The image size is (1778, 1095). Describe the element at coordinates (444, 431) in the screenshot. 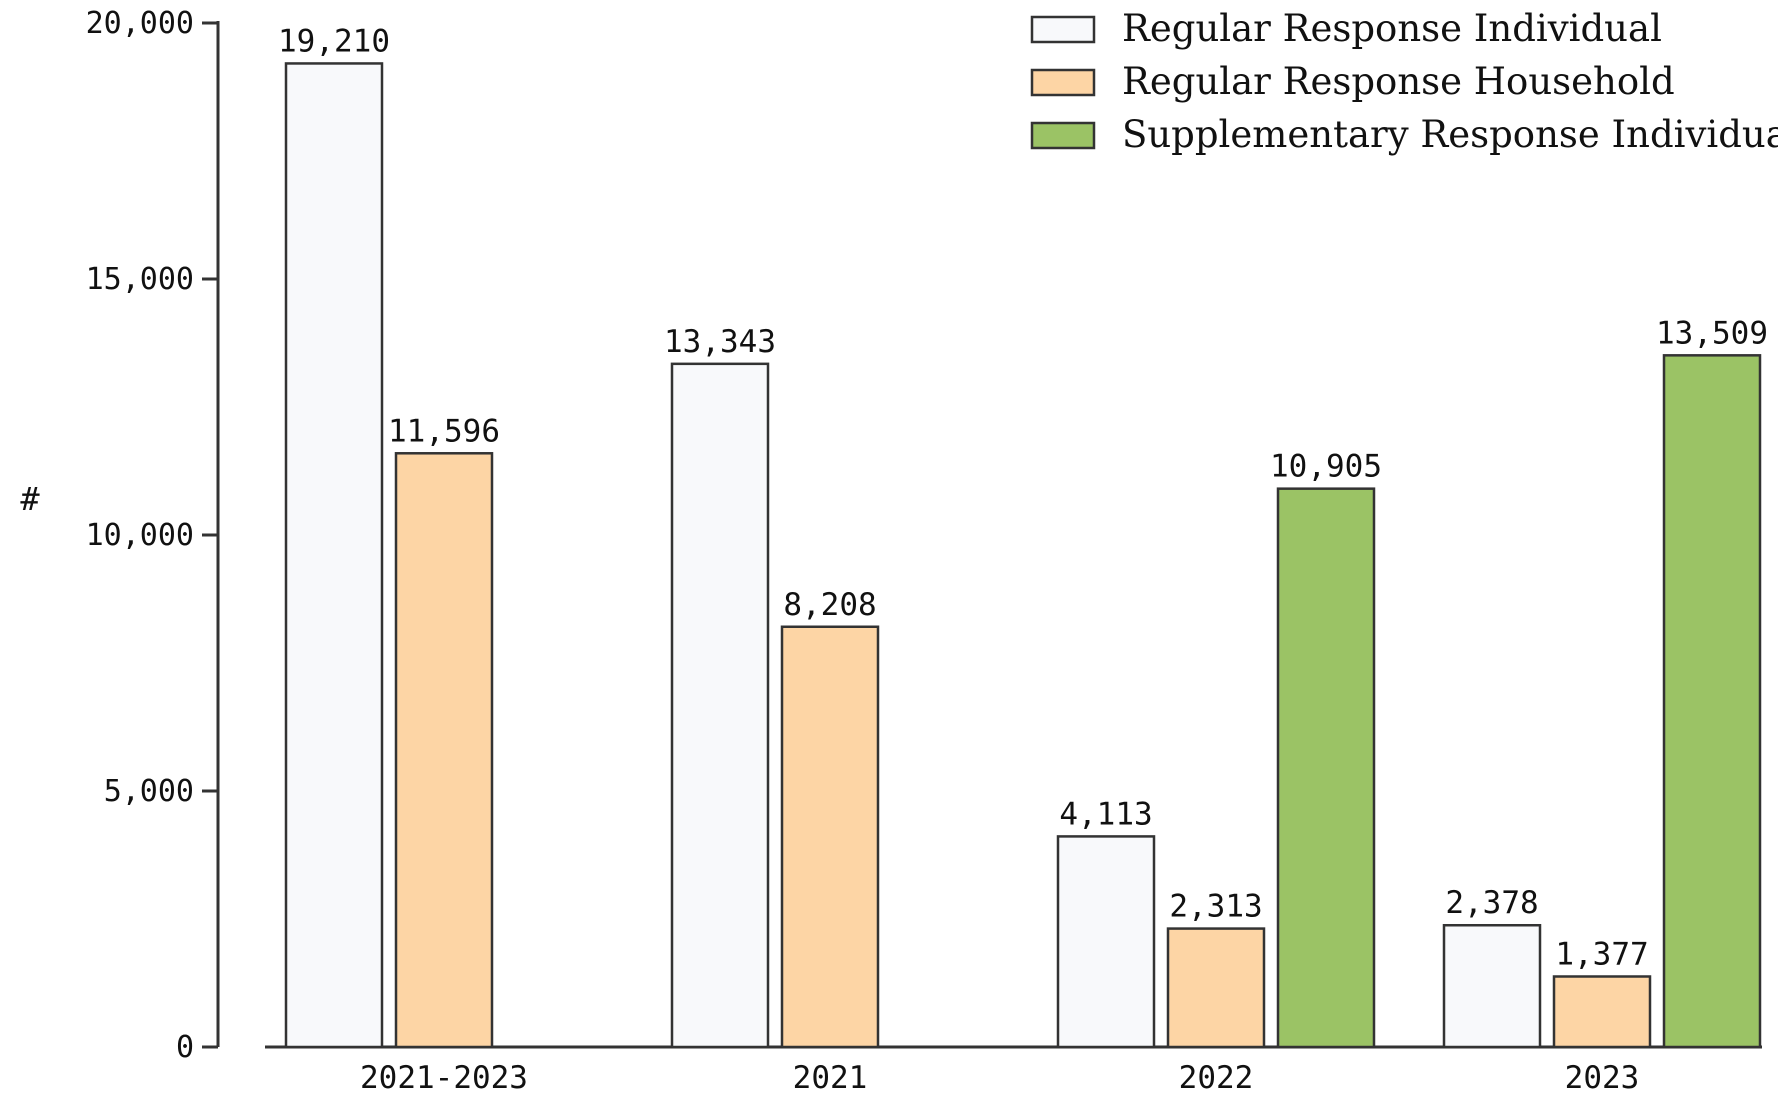

I see `bar-value-label: 11,596` at that location.